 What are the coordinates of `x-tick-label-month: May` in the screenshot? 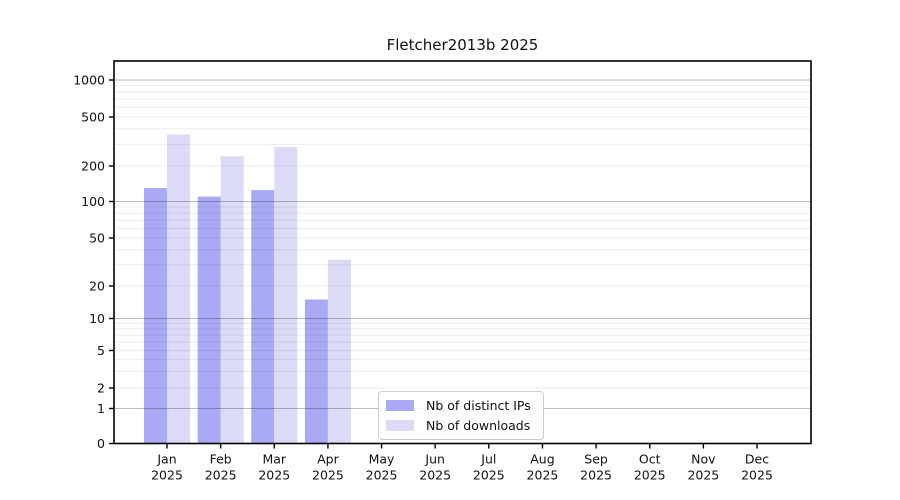 It's located at (382, 459).